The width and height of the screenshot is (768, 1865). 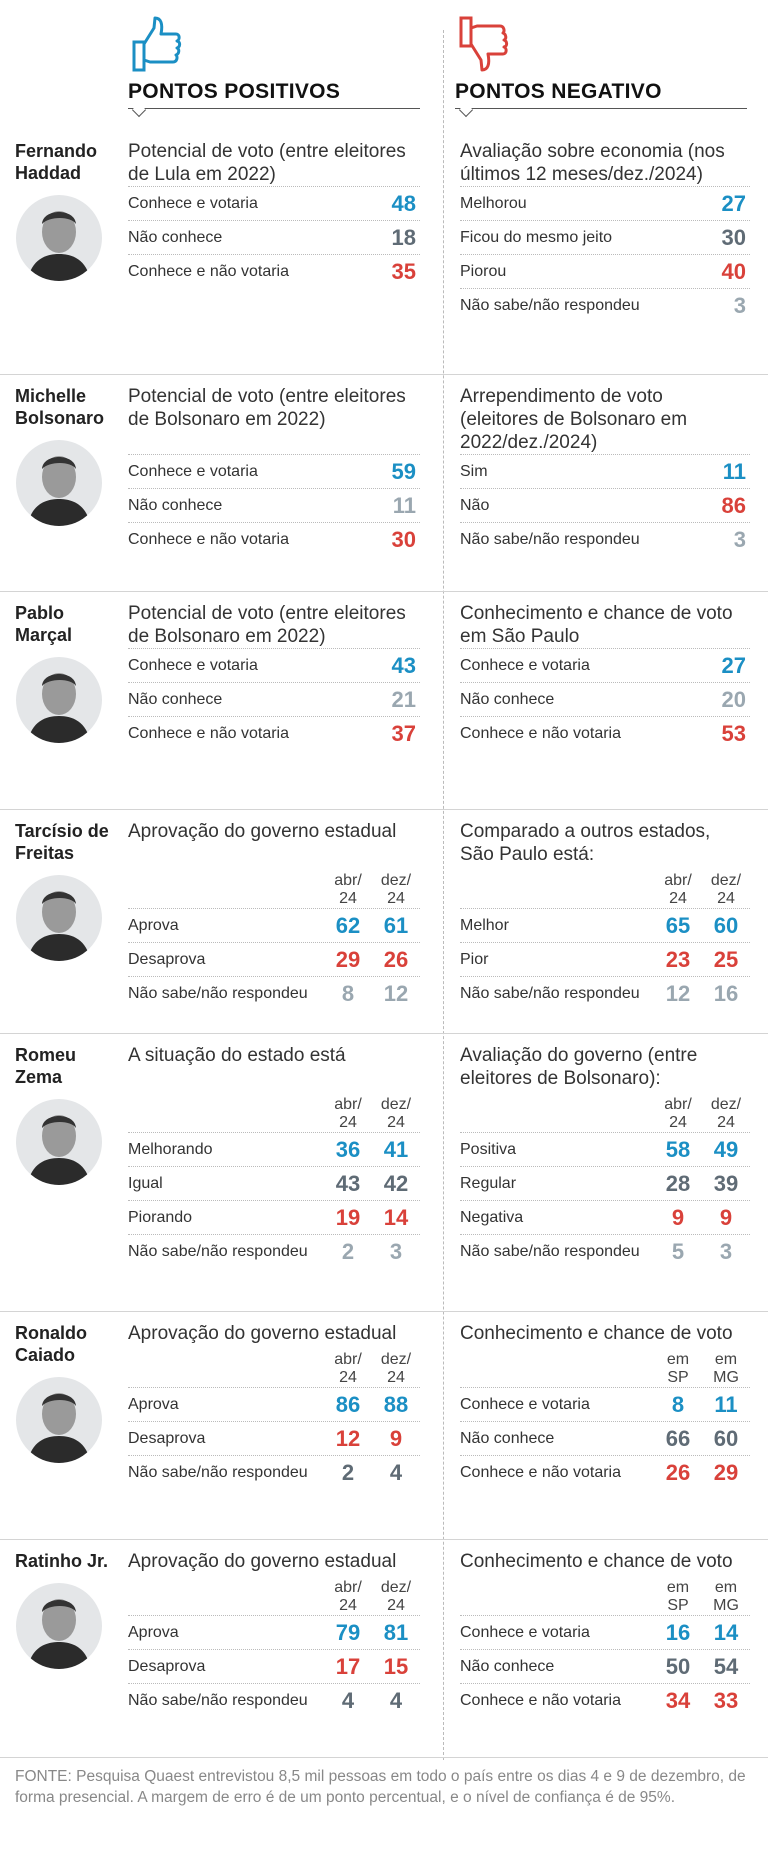 I want to click on table-row: Conhece e votaria 27, so click(x=605, y=665).